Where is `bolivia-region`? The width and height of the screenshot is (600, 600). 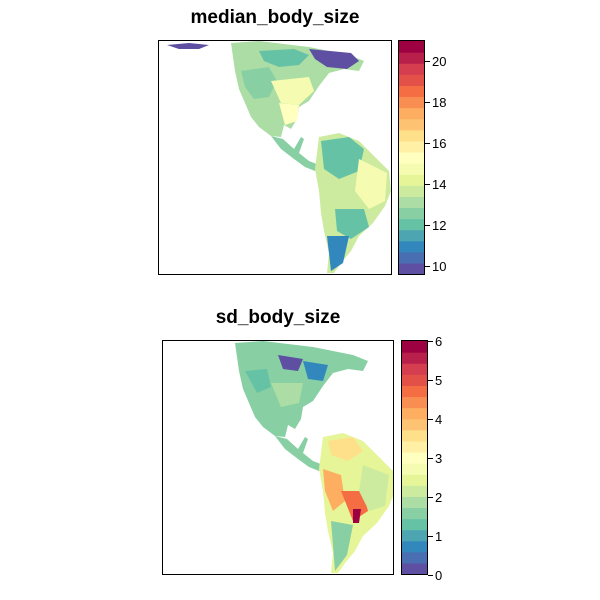 bolivia-region is located at coordinates (354, 506).